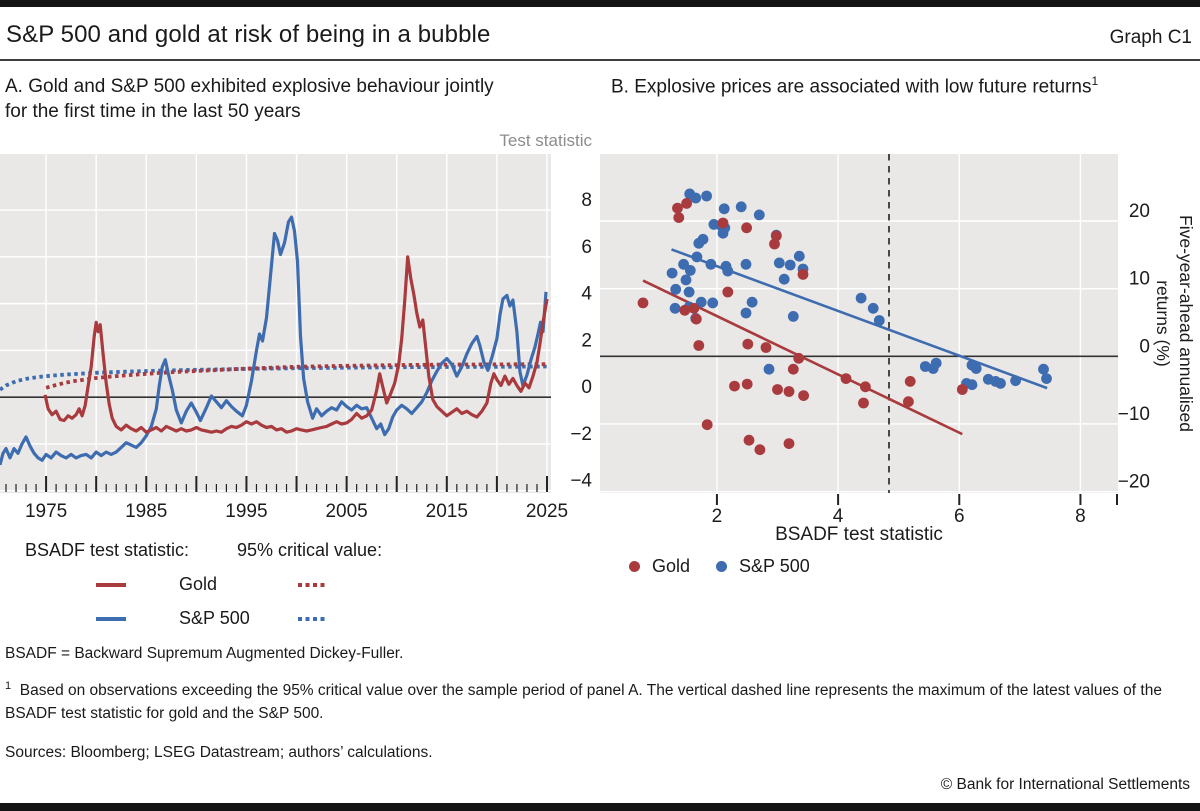 The image size is (1200, 811). What do you see at coordinates (586, 200) in the screenshot?
I see `svg-text: 8` at bounding box center [586, 200].